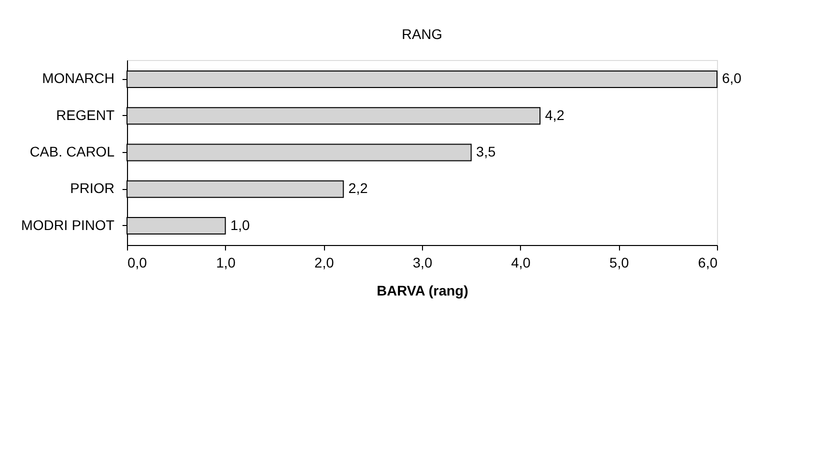 This screenshot has width=817, height=452. What do you see at coordinates (240, 224) in the screenshot?
I see `data-label: 1,0` at bounding box center [240, 224].